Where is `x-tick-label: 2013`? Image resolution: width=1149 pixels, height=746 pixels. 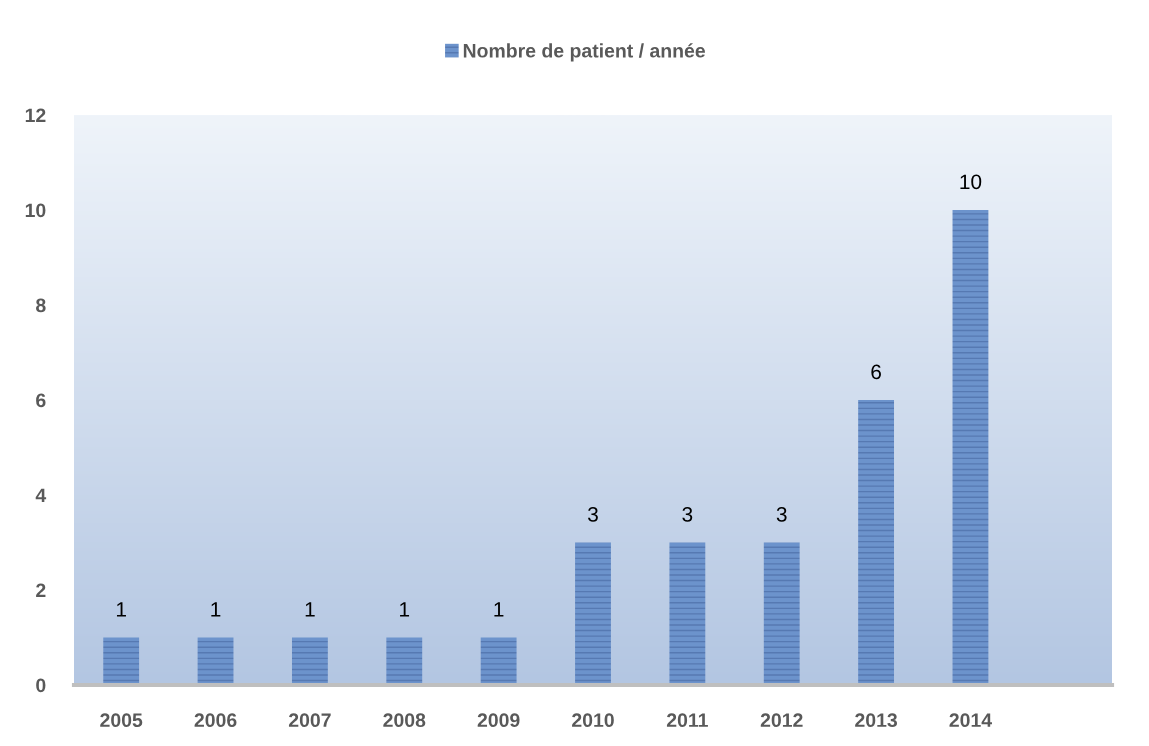
x-tick-label: 2013 is located at coordinates (876, 720).